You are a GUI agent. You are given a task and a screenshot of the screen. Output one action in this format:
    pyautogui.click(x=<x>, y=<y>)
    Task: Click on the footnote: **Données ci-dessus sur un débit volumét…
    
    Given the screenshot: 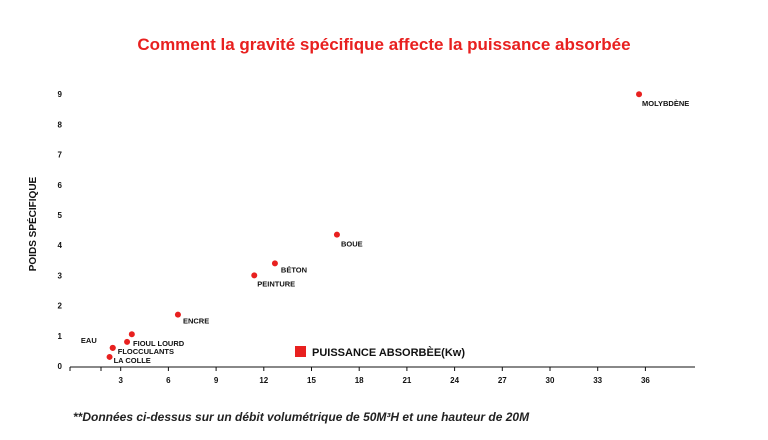 What is the action you would take?
    pyautogui.click(x=301, y=417)
    